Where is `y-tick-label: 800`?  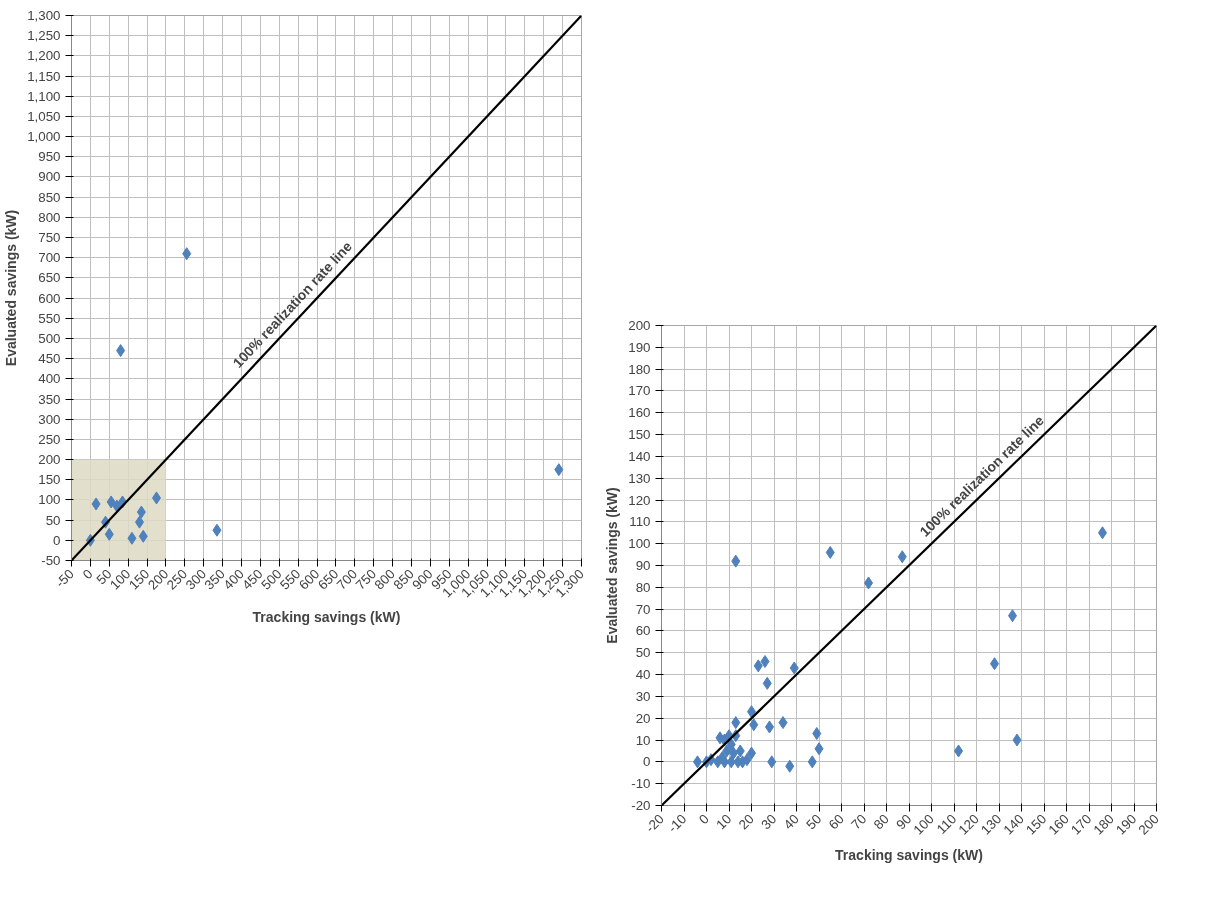
y-tick-label: 800 is located at coordinates (49, 217).